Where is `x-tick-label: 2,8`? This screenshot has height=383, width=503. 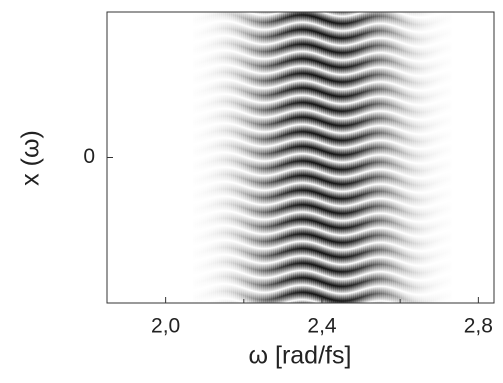
x-tick-label: 2,8 is located at coordinates (478, 326).